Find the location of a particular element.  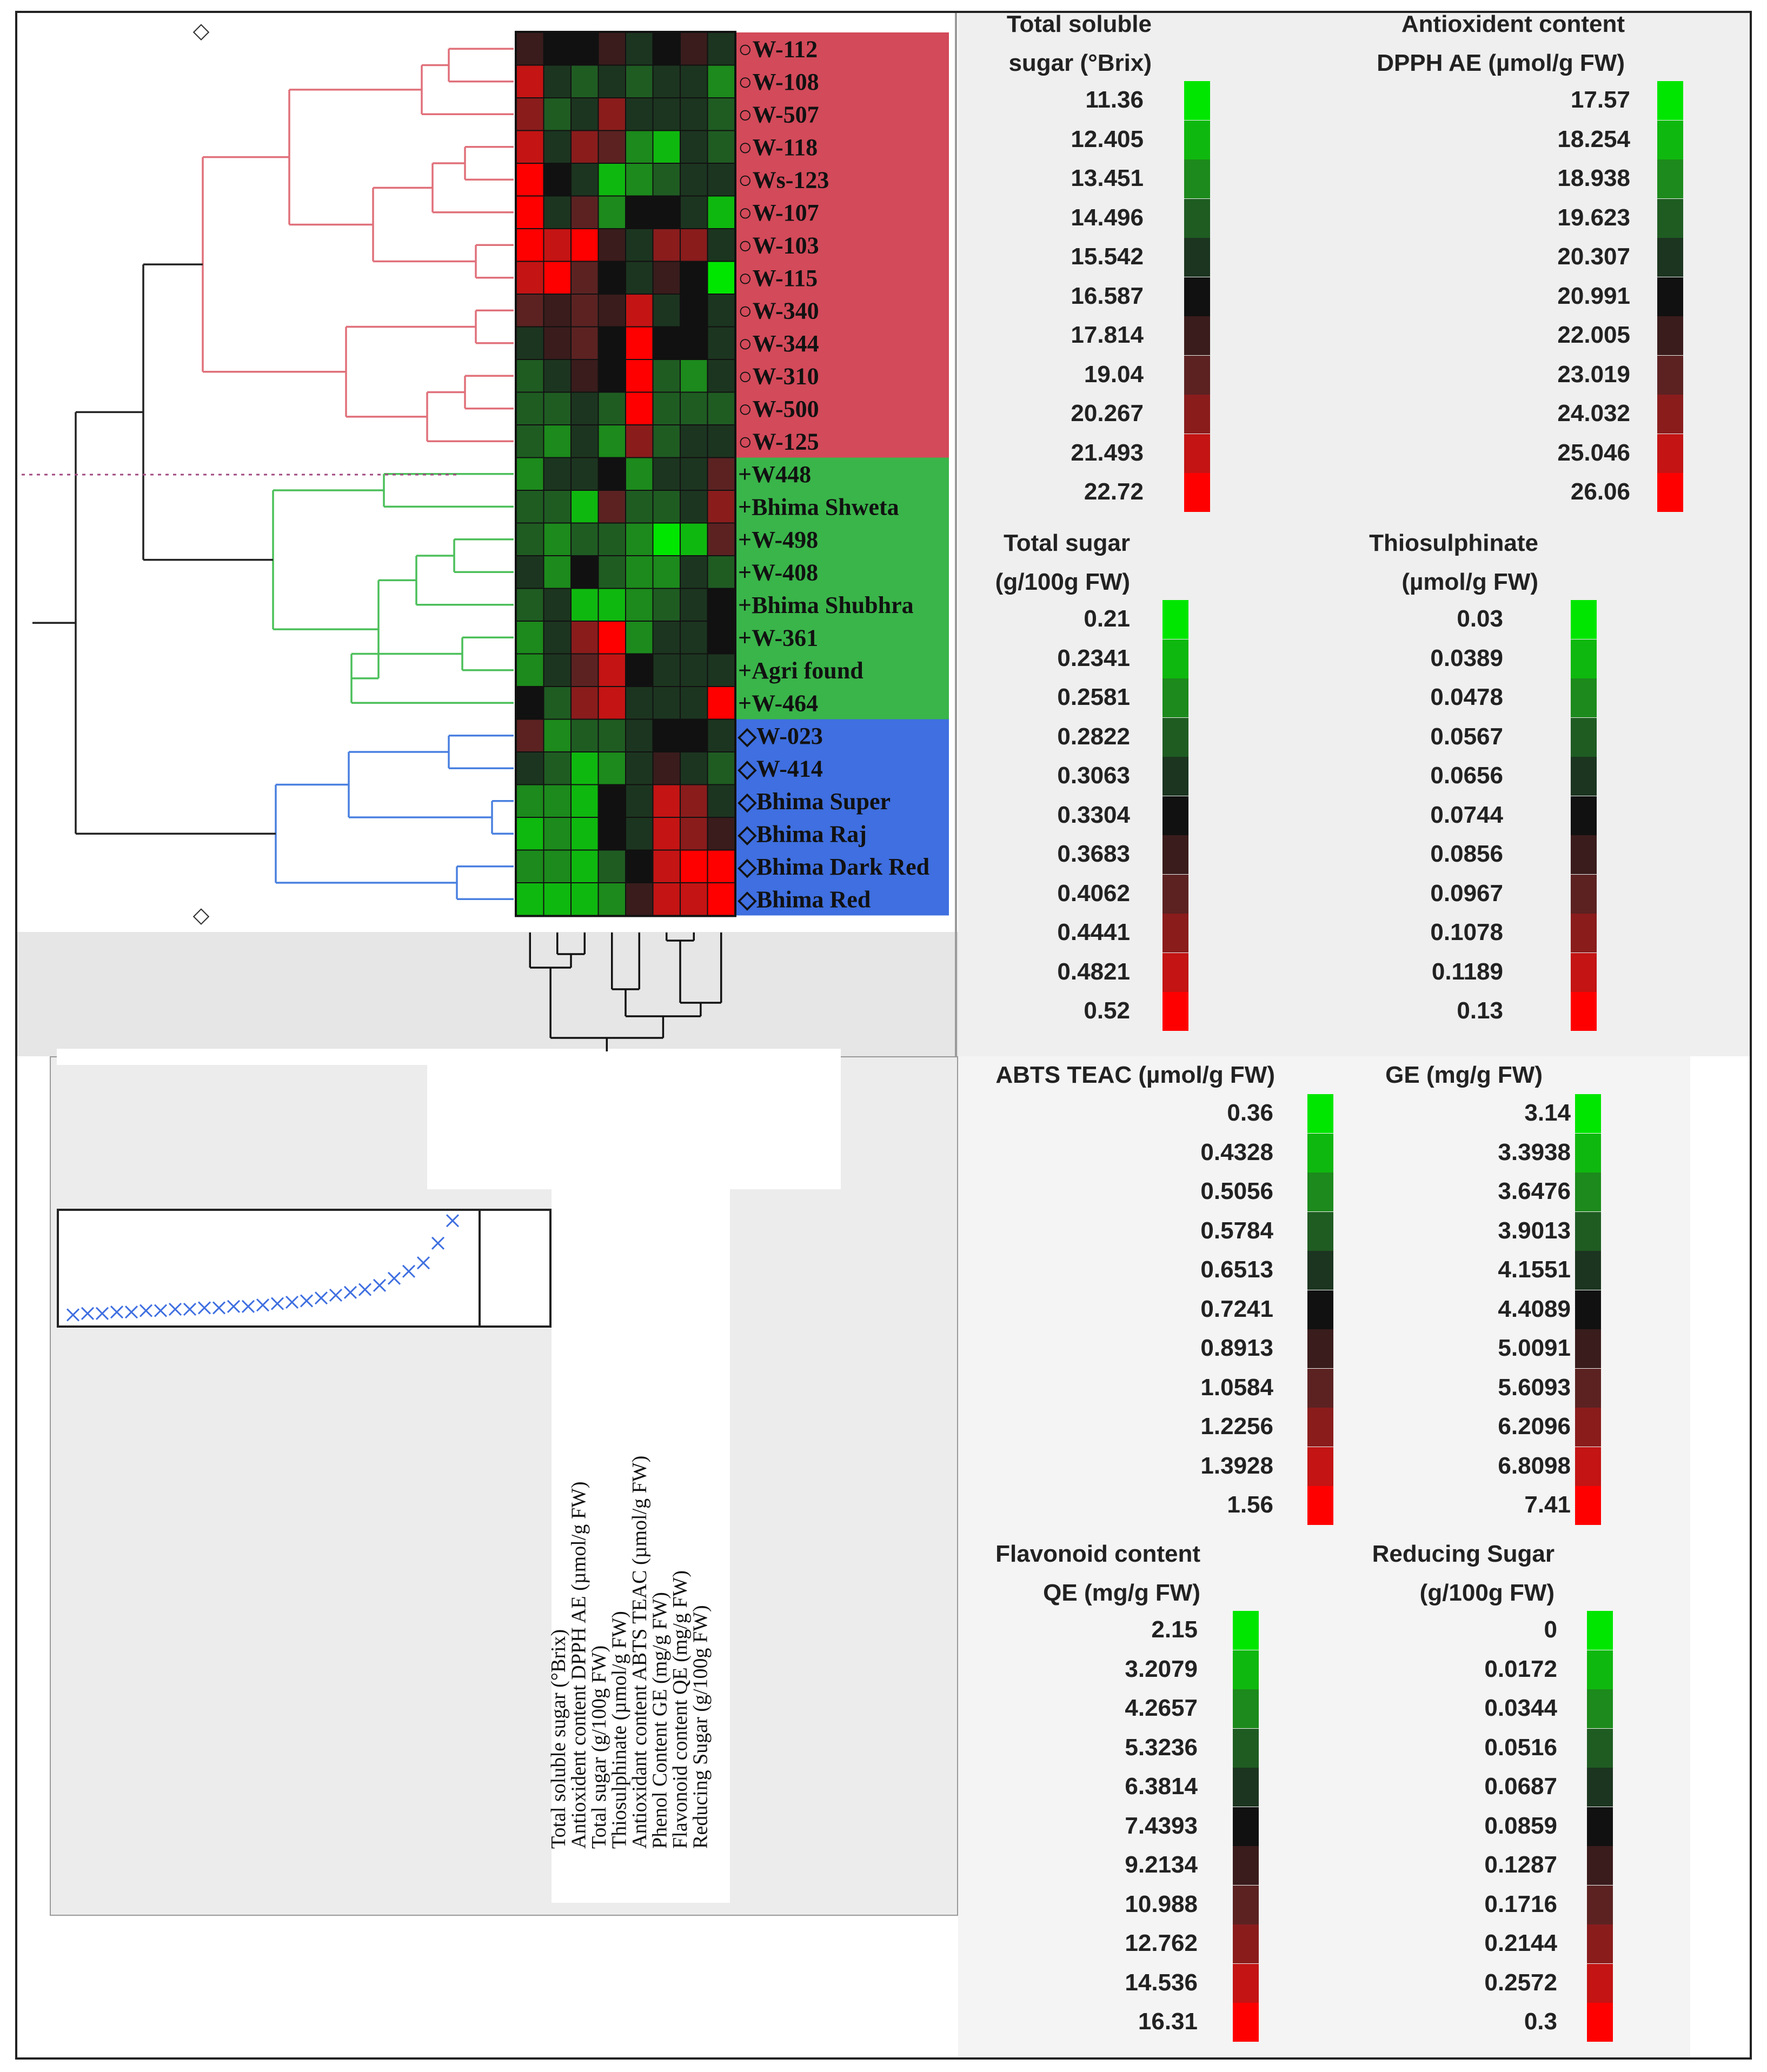

legend-value: 0.2144 is located at coordinates (1520, 1943).